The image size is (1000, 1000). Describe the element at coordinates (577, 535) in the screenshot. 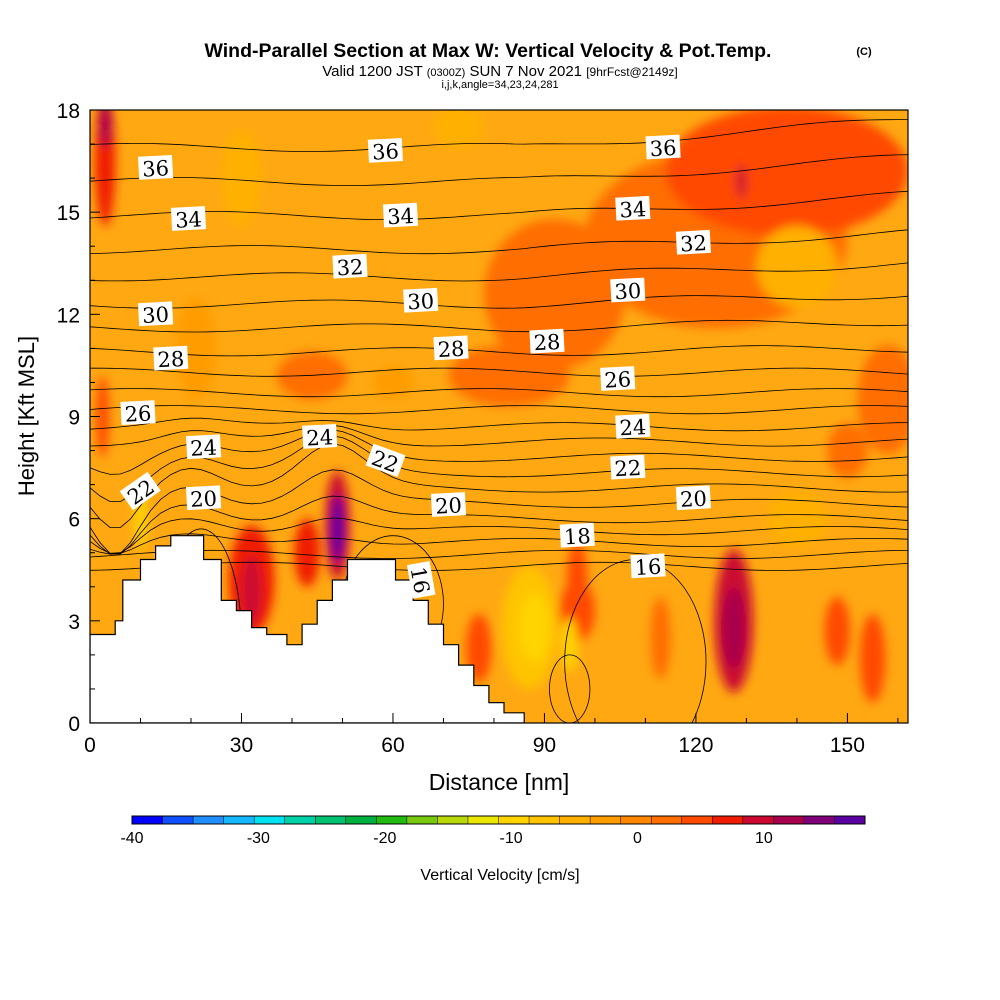

I see `contour-label: 18` at that location.